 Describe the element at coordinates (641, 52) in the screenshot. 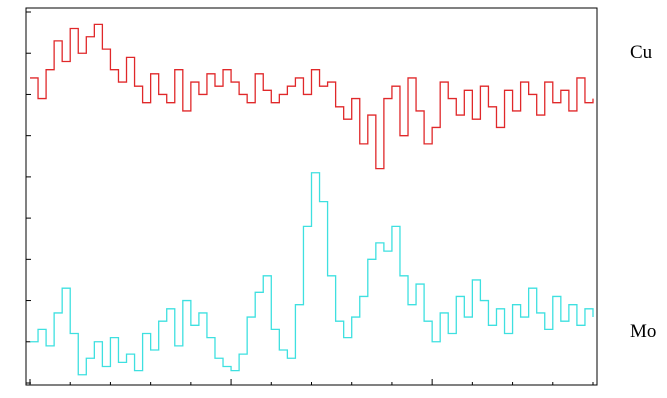

I see `series-label-cu: Cu` at that location.